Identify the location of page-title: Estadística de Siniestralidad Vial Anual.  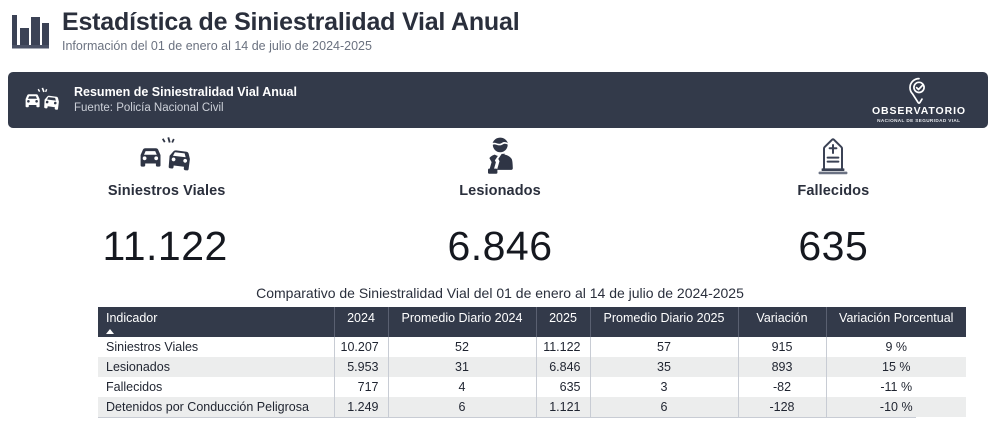
(291, 22).